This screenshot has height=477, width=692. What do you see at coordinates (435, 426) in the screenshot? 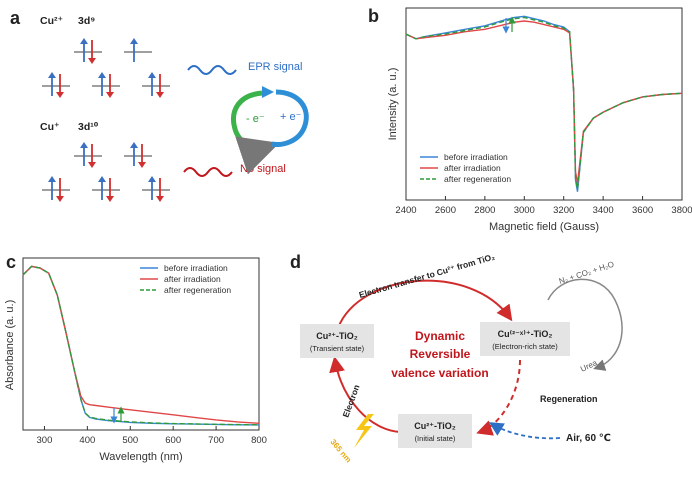
I see `state-initial-title: Cu²⁺-TiO₂` at bounding box center [435, 426].